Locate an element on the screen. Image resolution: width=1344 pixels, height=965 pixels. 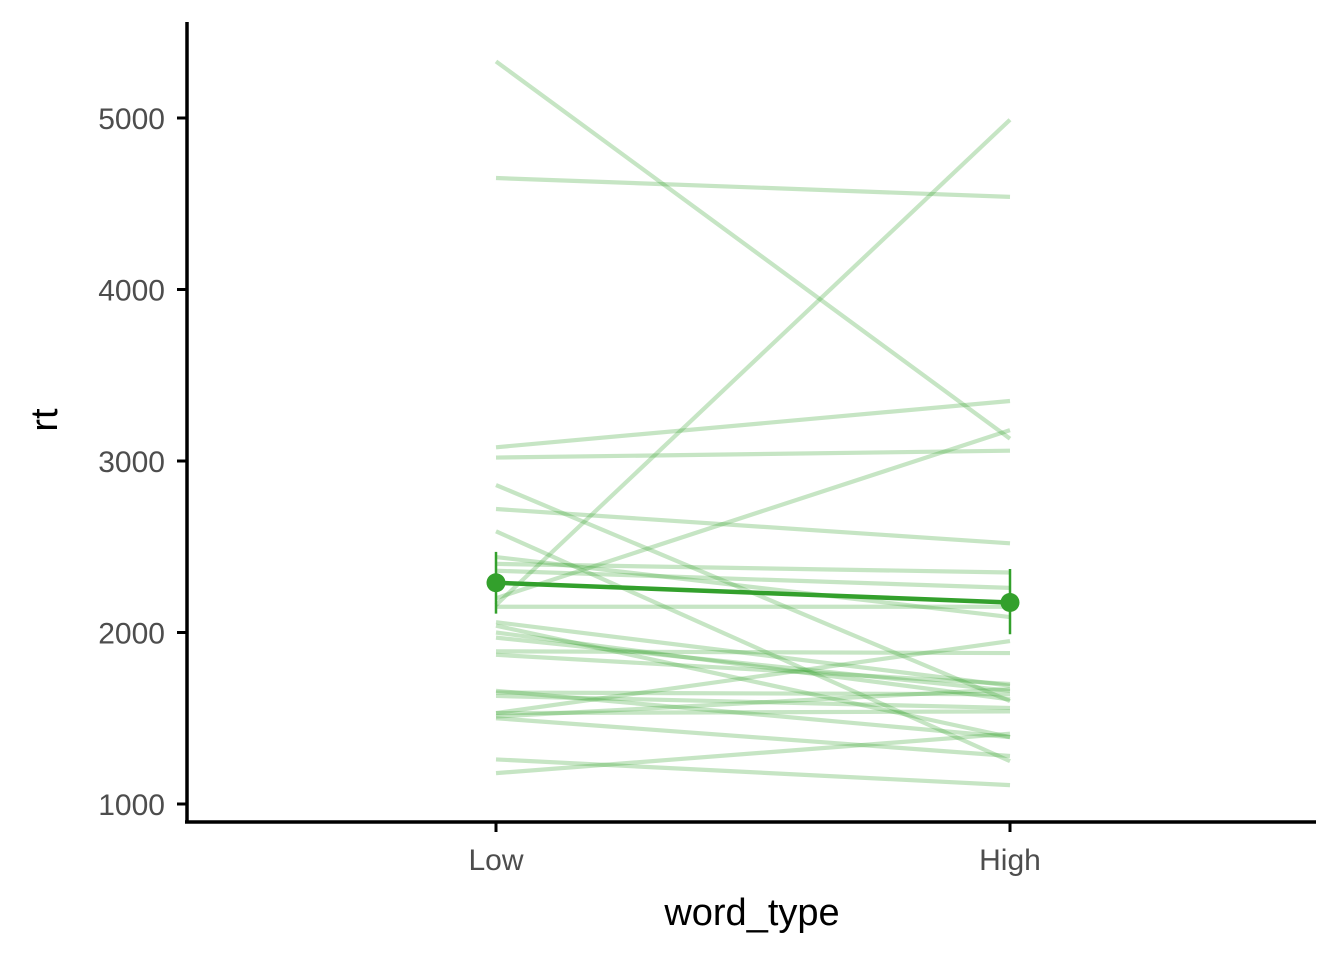
mean-line is located at coordinates (753, 592).